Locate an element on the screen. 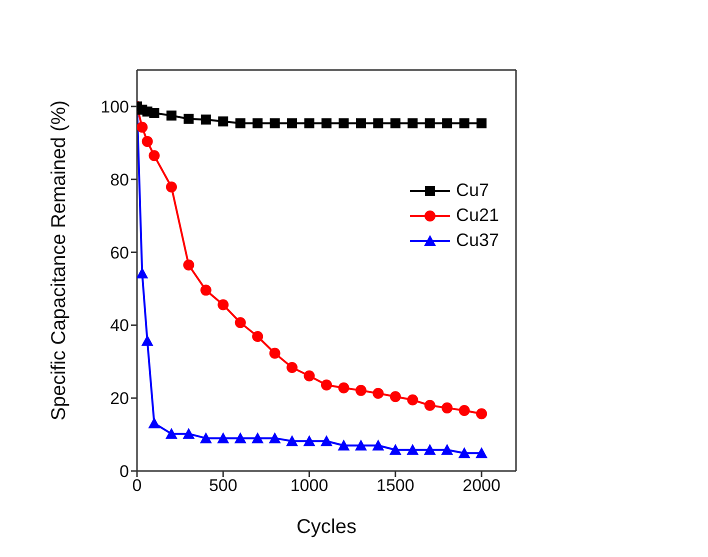 The width and height of the screenshot is (708, 557). legend-label: Cu37 is located at coordinates (478, 240).